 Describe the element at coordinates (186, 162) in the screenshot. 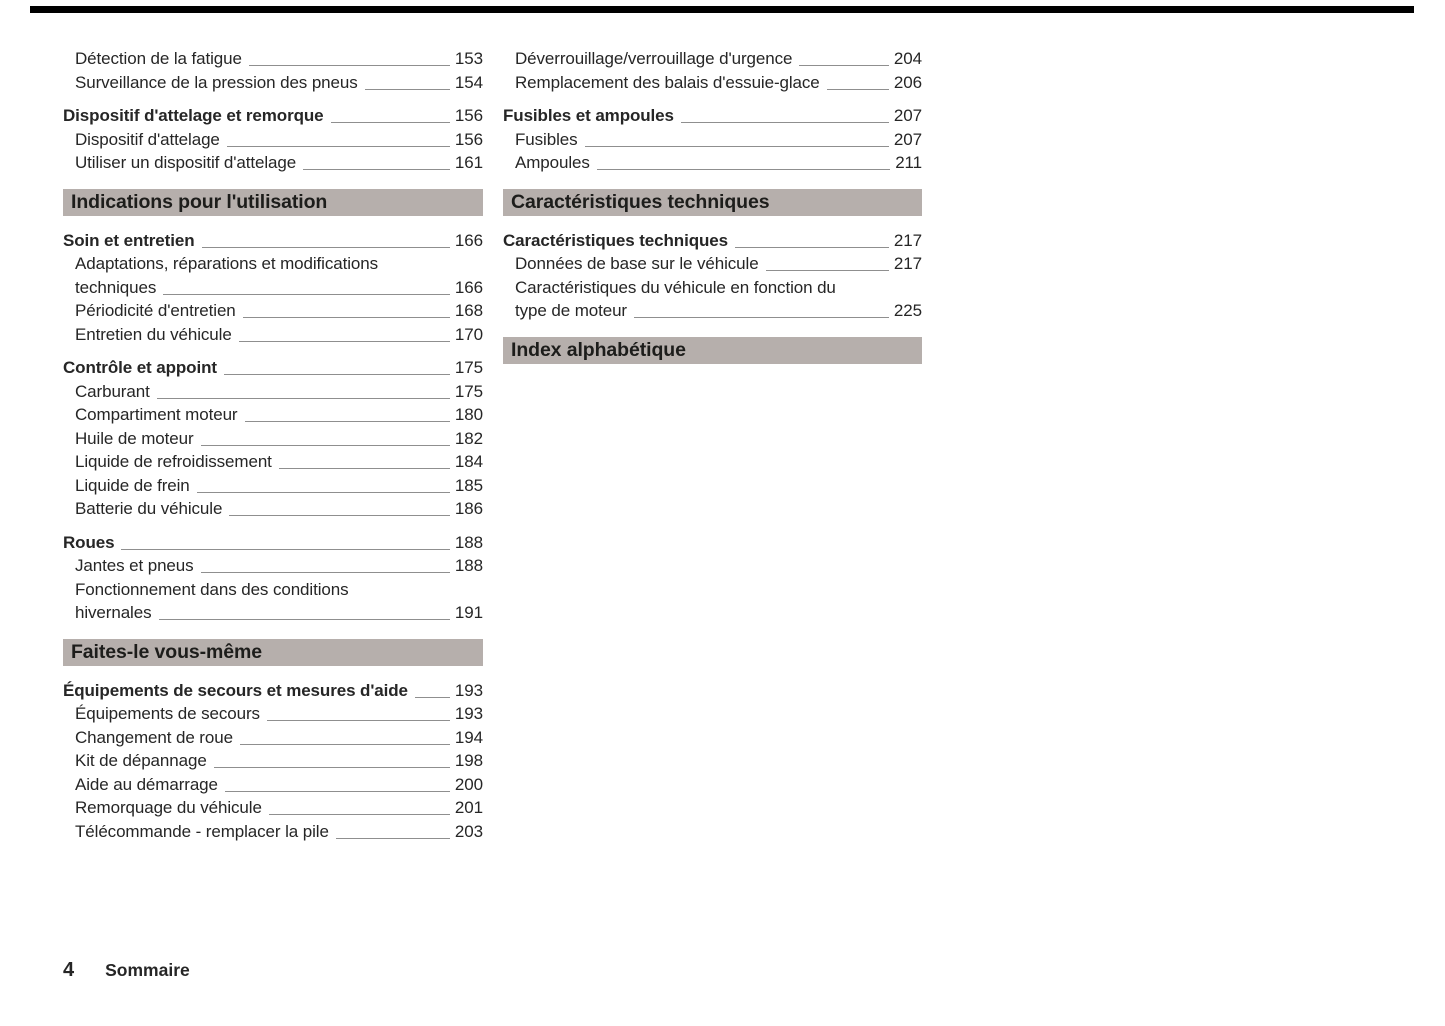

I see `toc-entry-label: Utiliser un dispositif d'attelage` at that location.